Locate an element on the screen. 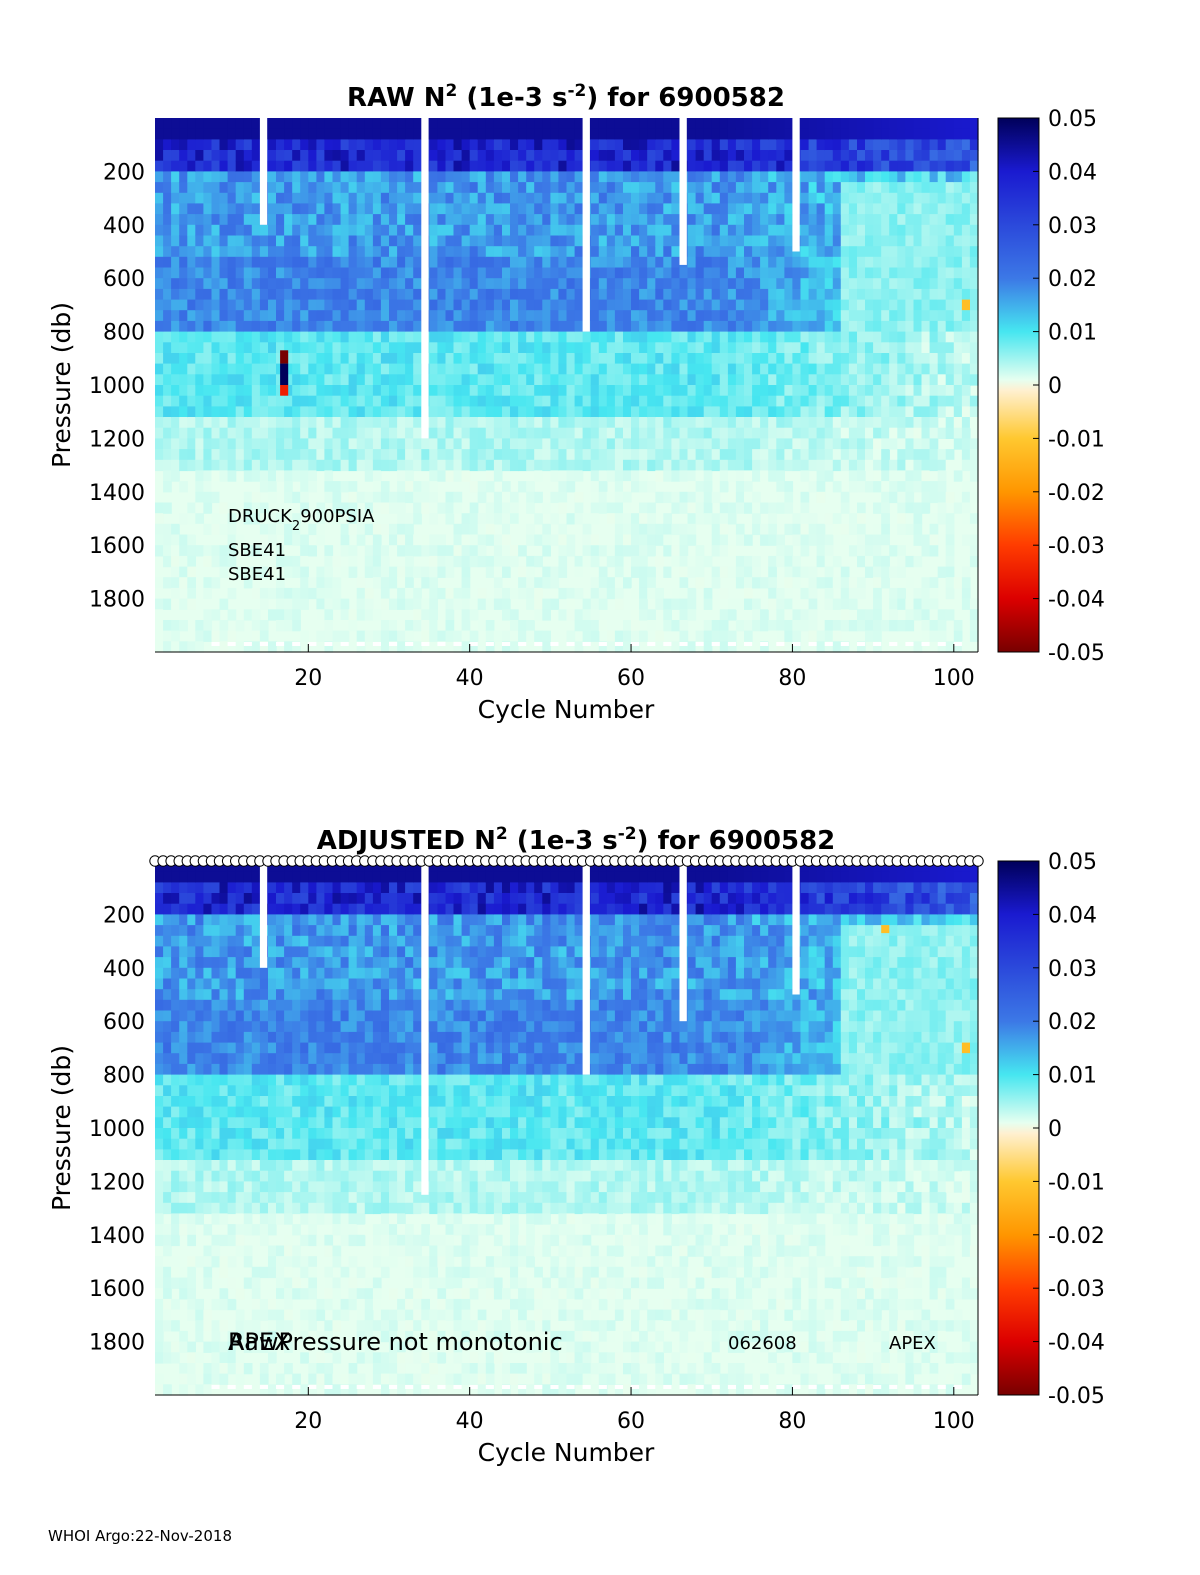  profile-end-mark is located at coordinates (344, 644).